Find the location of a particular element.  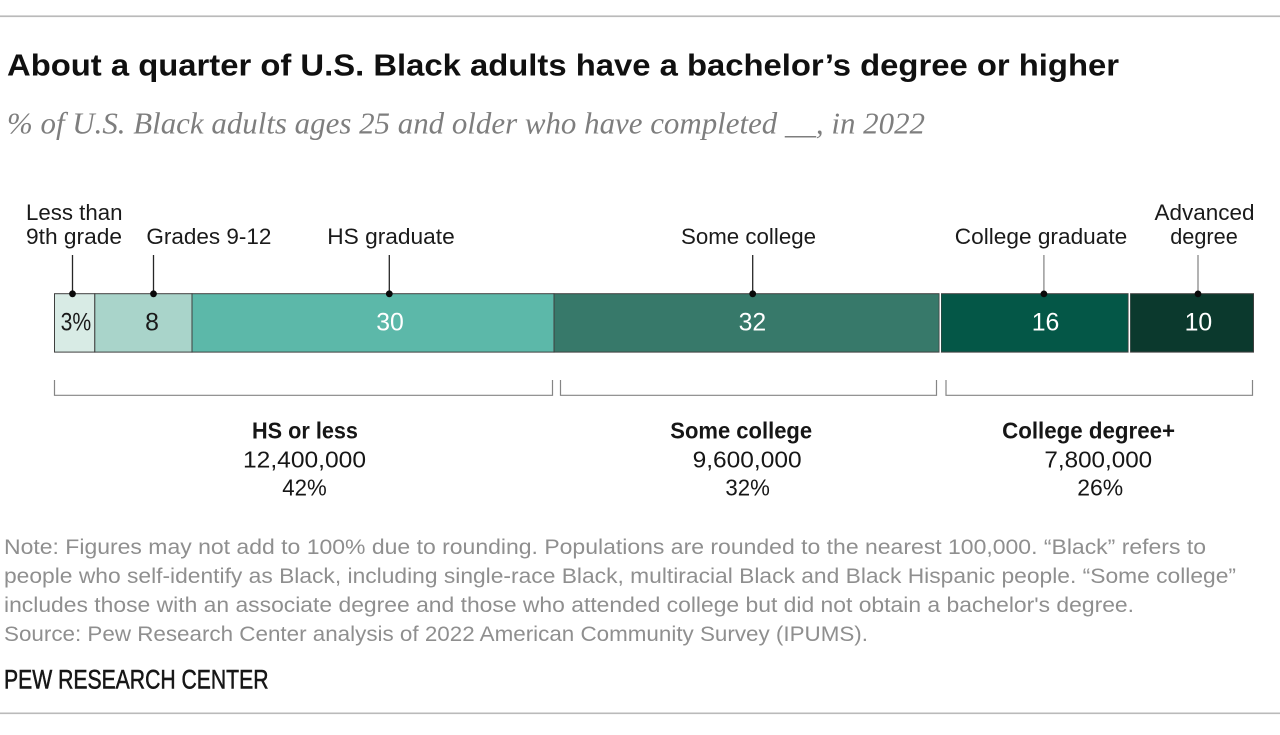

svg-text: 32 is located at coordinates (753, 323).